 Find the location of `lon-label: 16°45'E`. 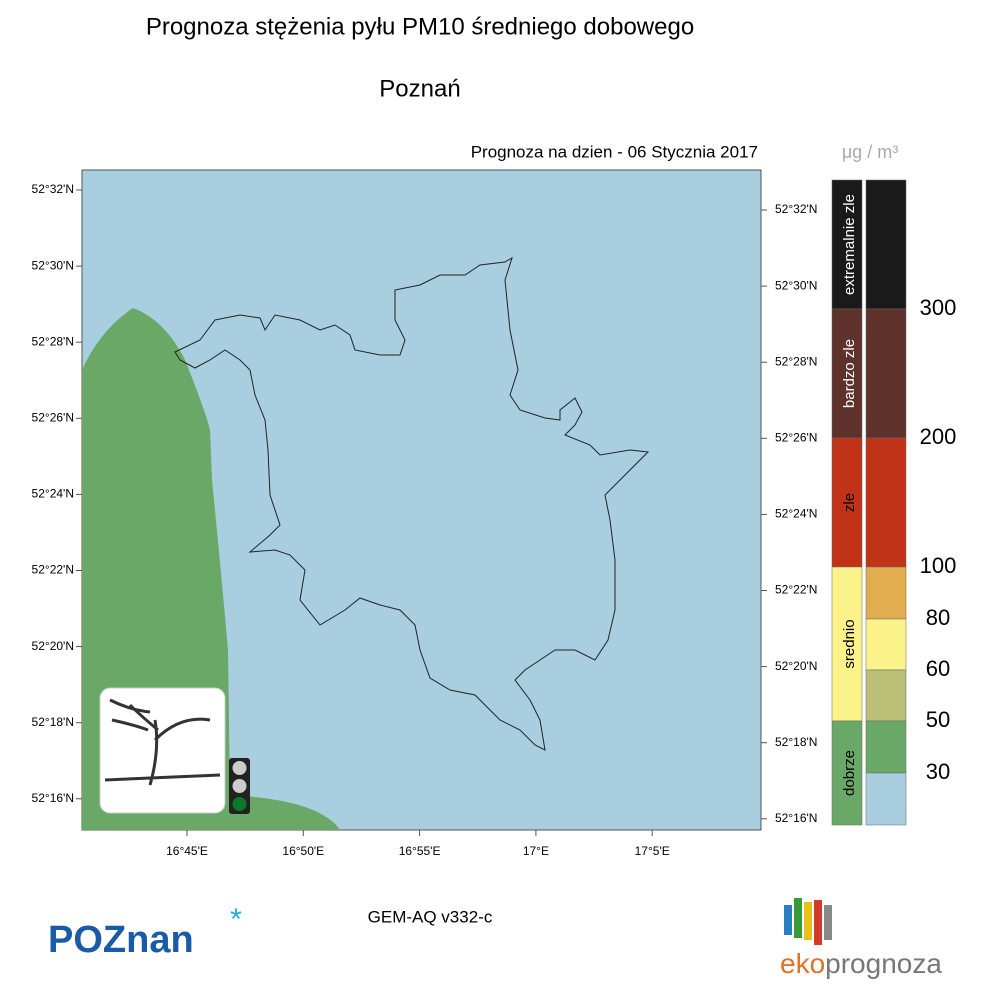

lon-label: 16°45'E is located at coordinates (187, 851).